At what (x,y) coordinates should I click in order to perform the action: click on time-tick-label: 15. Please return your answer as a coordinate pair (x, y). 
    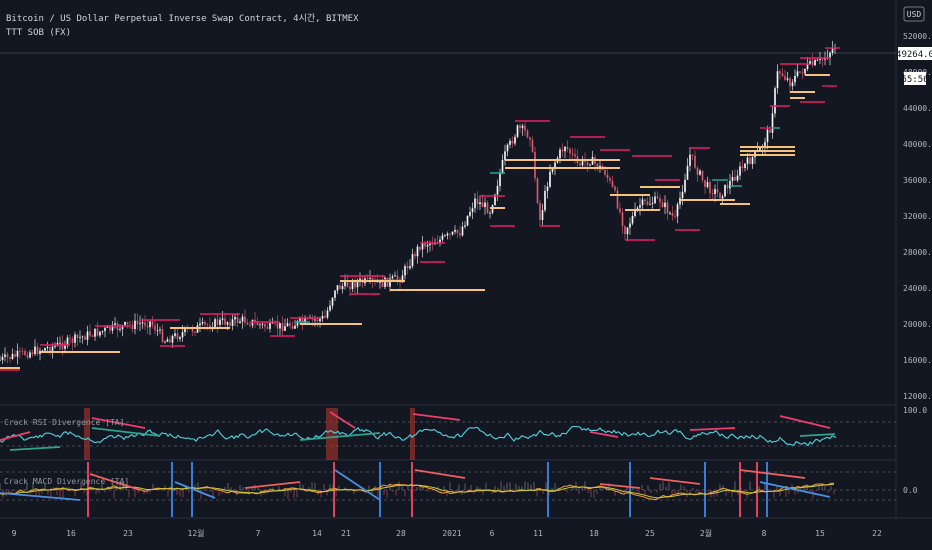
    Looking at the image, I should click on (820, 533).